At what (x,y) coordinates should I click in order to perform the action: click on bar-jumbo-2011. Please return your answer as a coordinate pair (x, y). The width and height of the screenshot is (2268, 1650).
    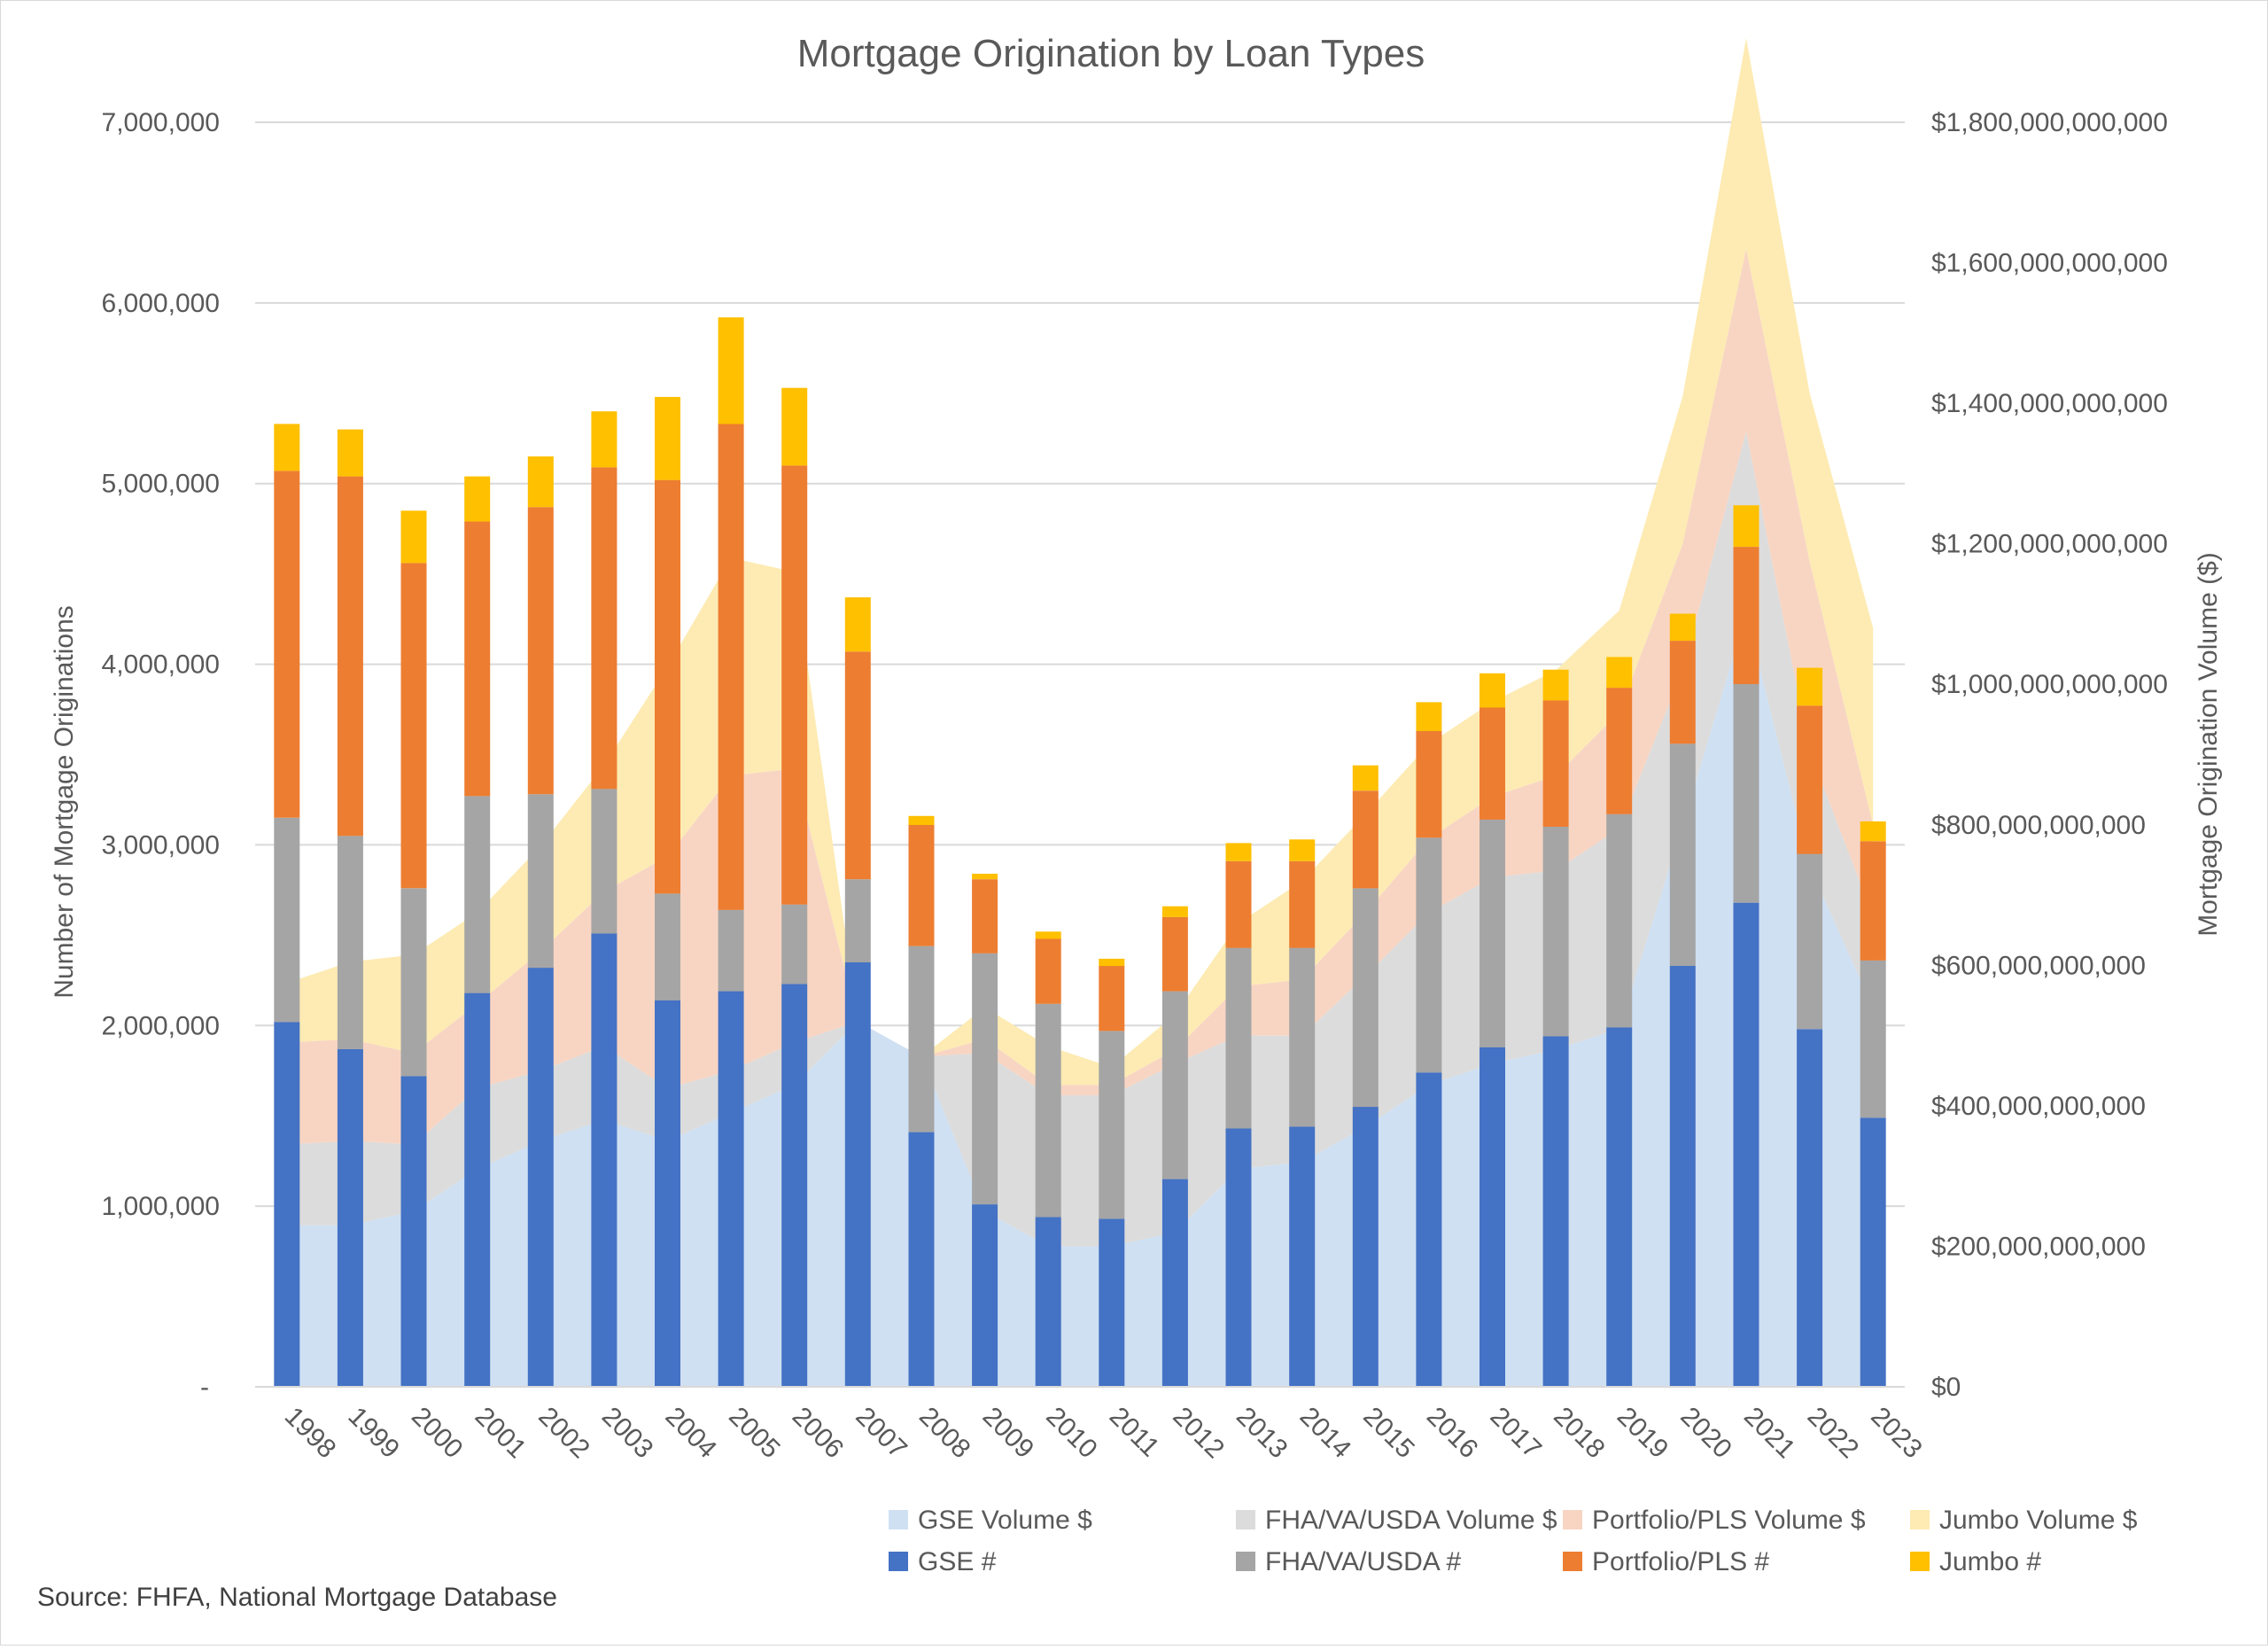
    Looking at the image, I should click on (1112, 962).